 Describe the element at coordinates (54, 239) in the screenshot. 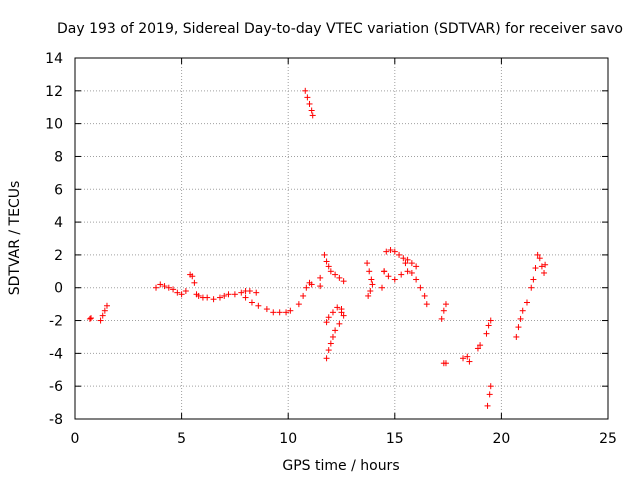

I see `y-tick-labels: -8 -6 -4 -2 0 2 4 6 8 10 12 14` at that location.